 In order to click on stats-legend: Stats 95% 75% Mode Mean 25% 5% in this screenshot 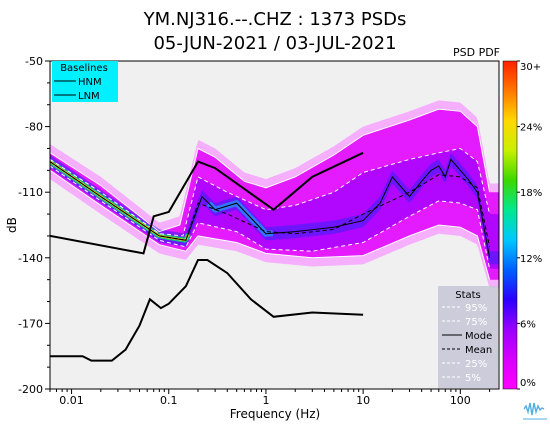, I will do `click(468, 337)`.